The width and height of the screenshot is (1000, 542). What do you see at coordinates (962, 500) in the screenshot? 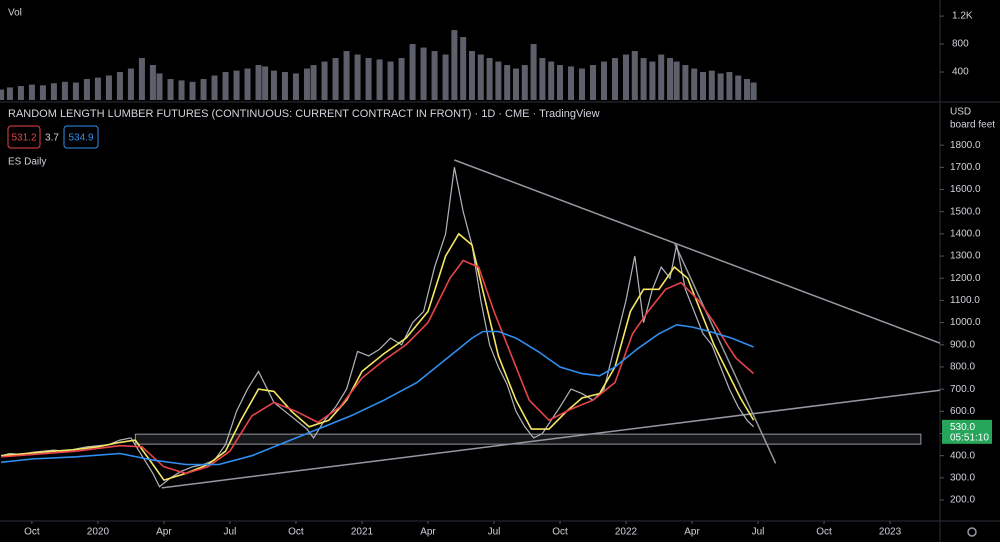
I see `y-tick-label: 200.0` at bounding box center [962, 500].